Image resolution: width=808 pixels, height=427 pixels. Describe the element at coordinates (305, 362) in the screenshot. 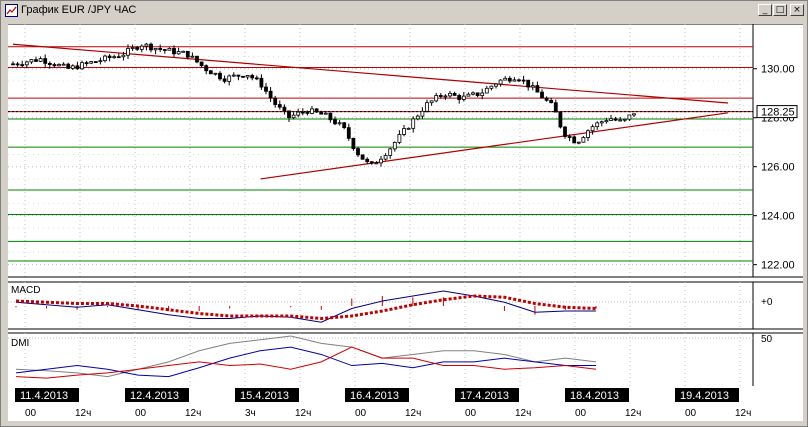

I see `dmi-plus-line` at that location.